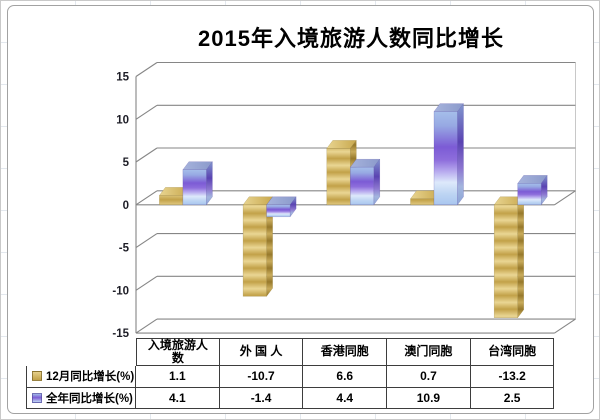  Describe the element at coordinates (122, 120) in the screenshot. I see `y-axis-tick-label: 10` at that location.